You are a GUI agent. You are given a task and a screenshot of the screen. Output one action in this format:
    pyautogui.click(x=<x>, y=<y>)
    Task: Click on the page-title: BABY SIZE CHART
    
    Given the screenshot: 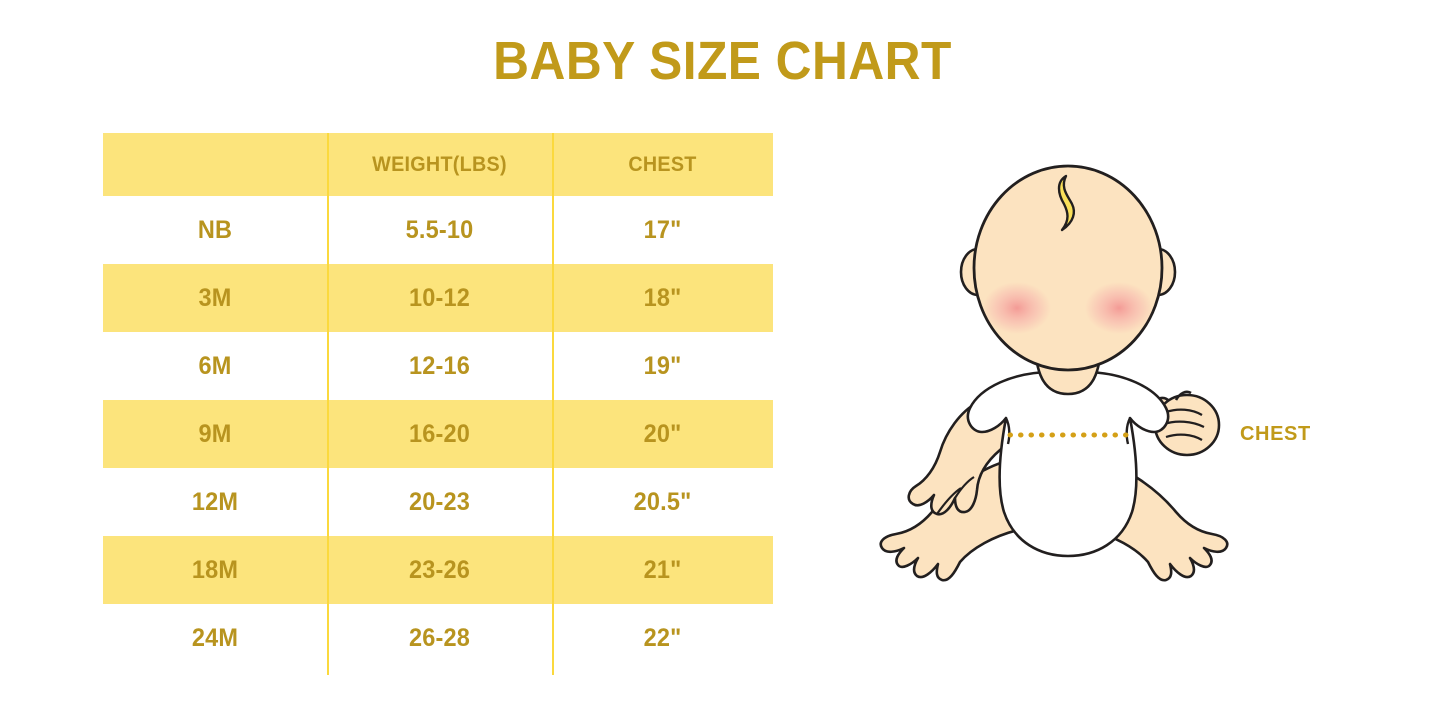 What is the action you would take?
    pyautogui.click(x=722, y=61)
    